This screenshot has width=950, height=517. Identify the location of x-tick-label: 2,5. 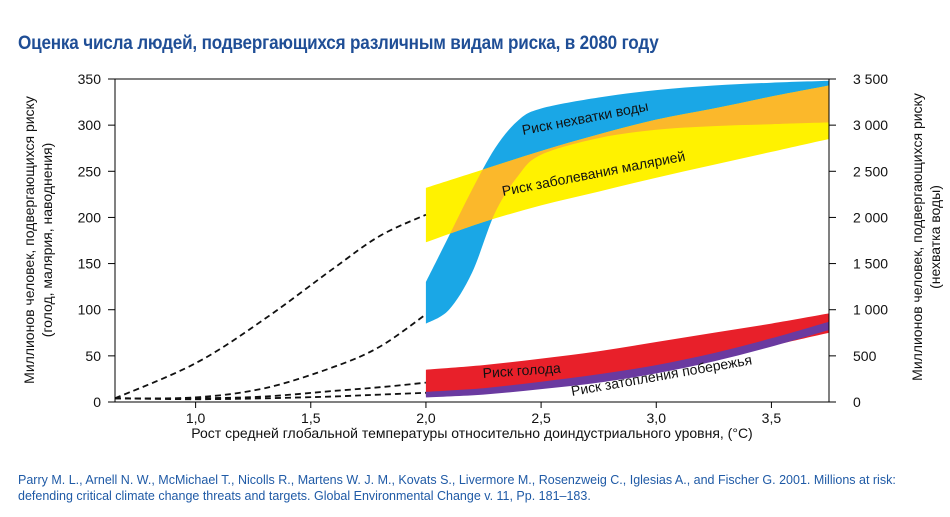
(541, 418).